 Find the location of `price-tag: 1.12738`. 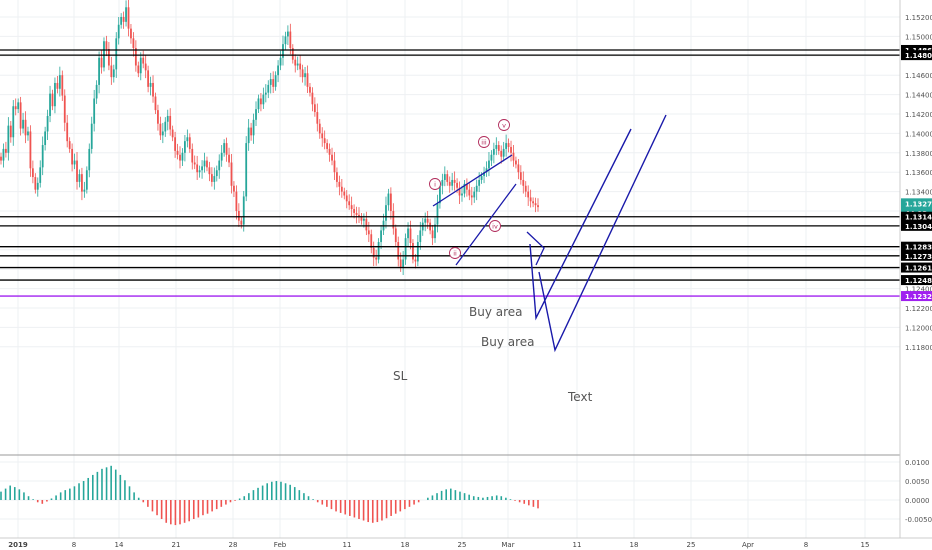

price-tag: 1.12738 is located at coordinates (916, 255).